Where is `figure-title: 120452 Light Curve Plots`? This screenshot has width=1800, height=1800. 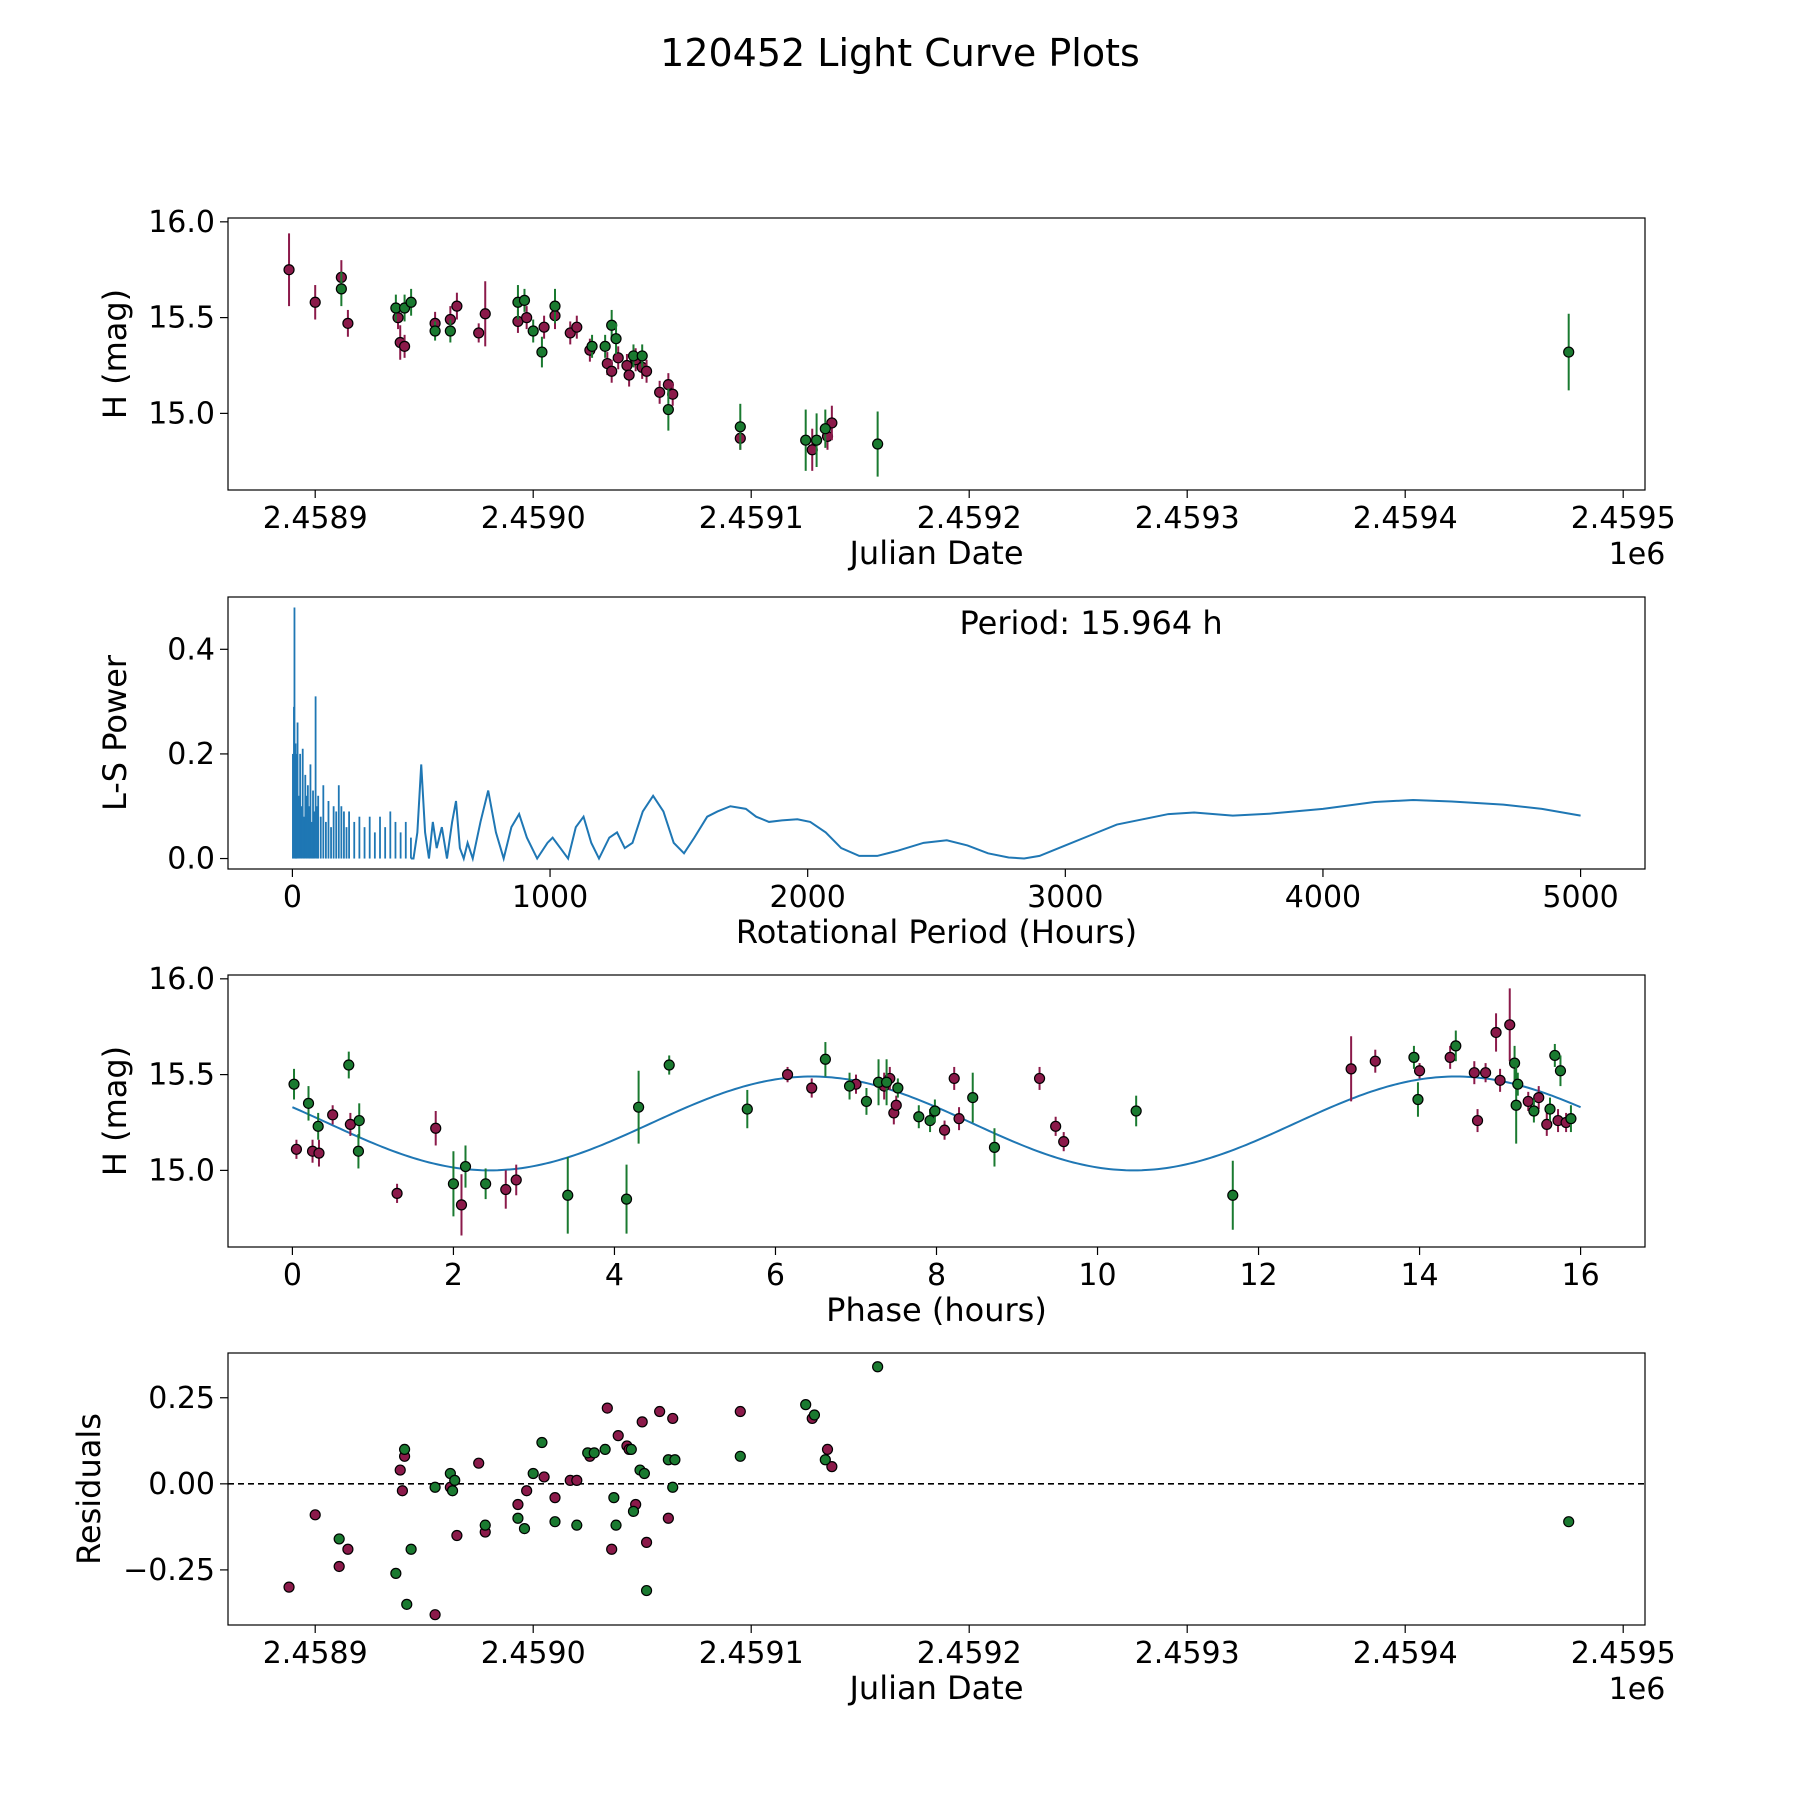 figure-title: 120452 Light Curve Plots is located at coordinates (900, 53).